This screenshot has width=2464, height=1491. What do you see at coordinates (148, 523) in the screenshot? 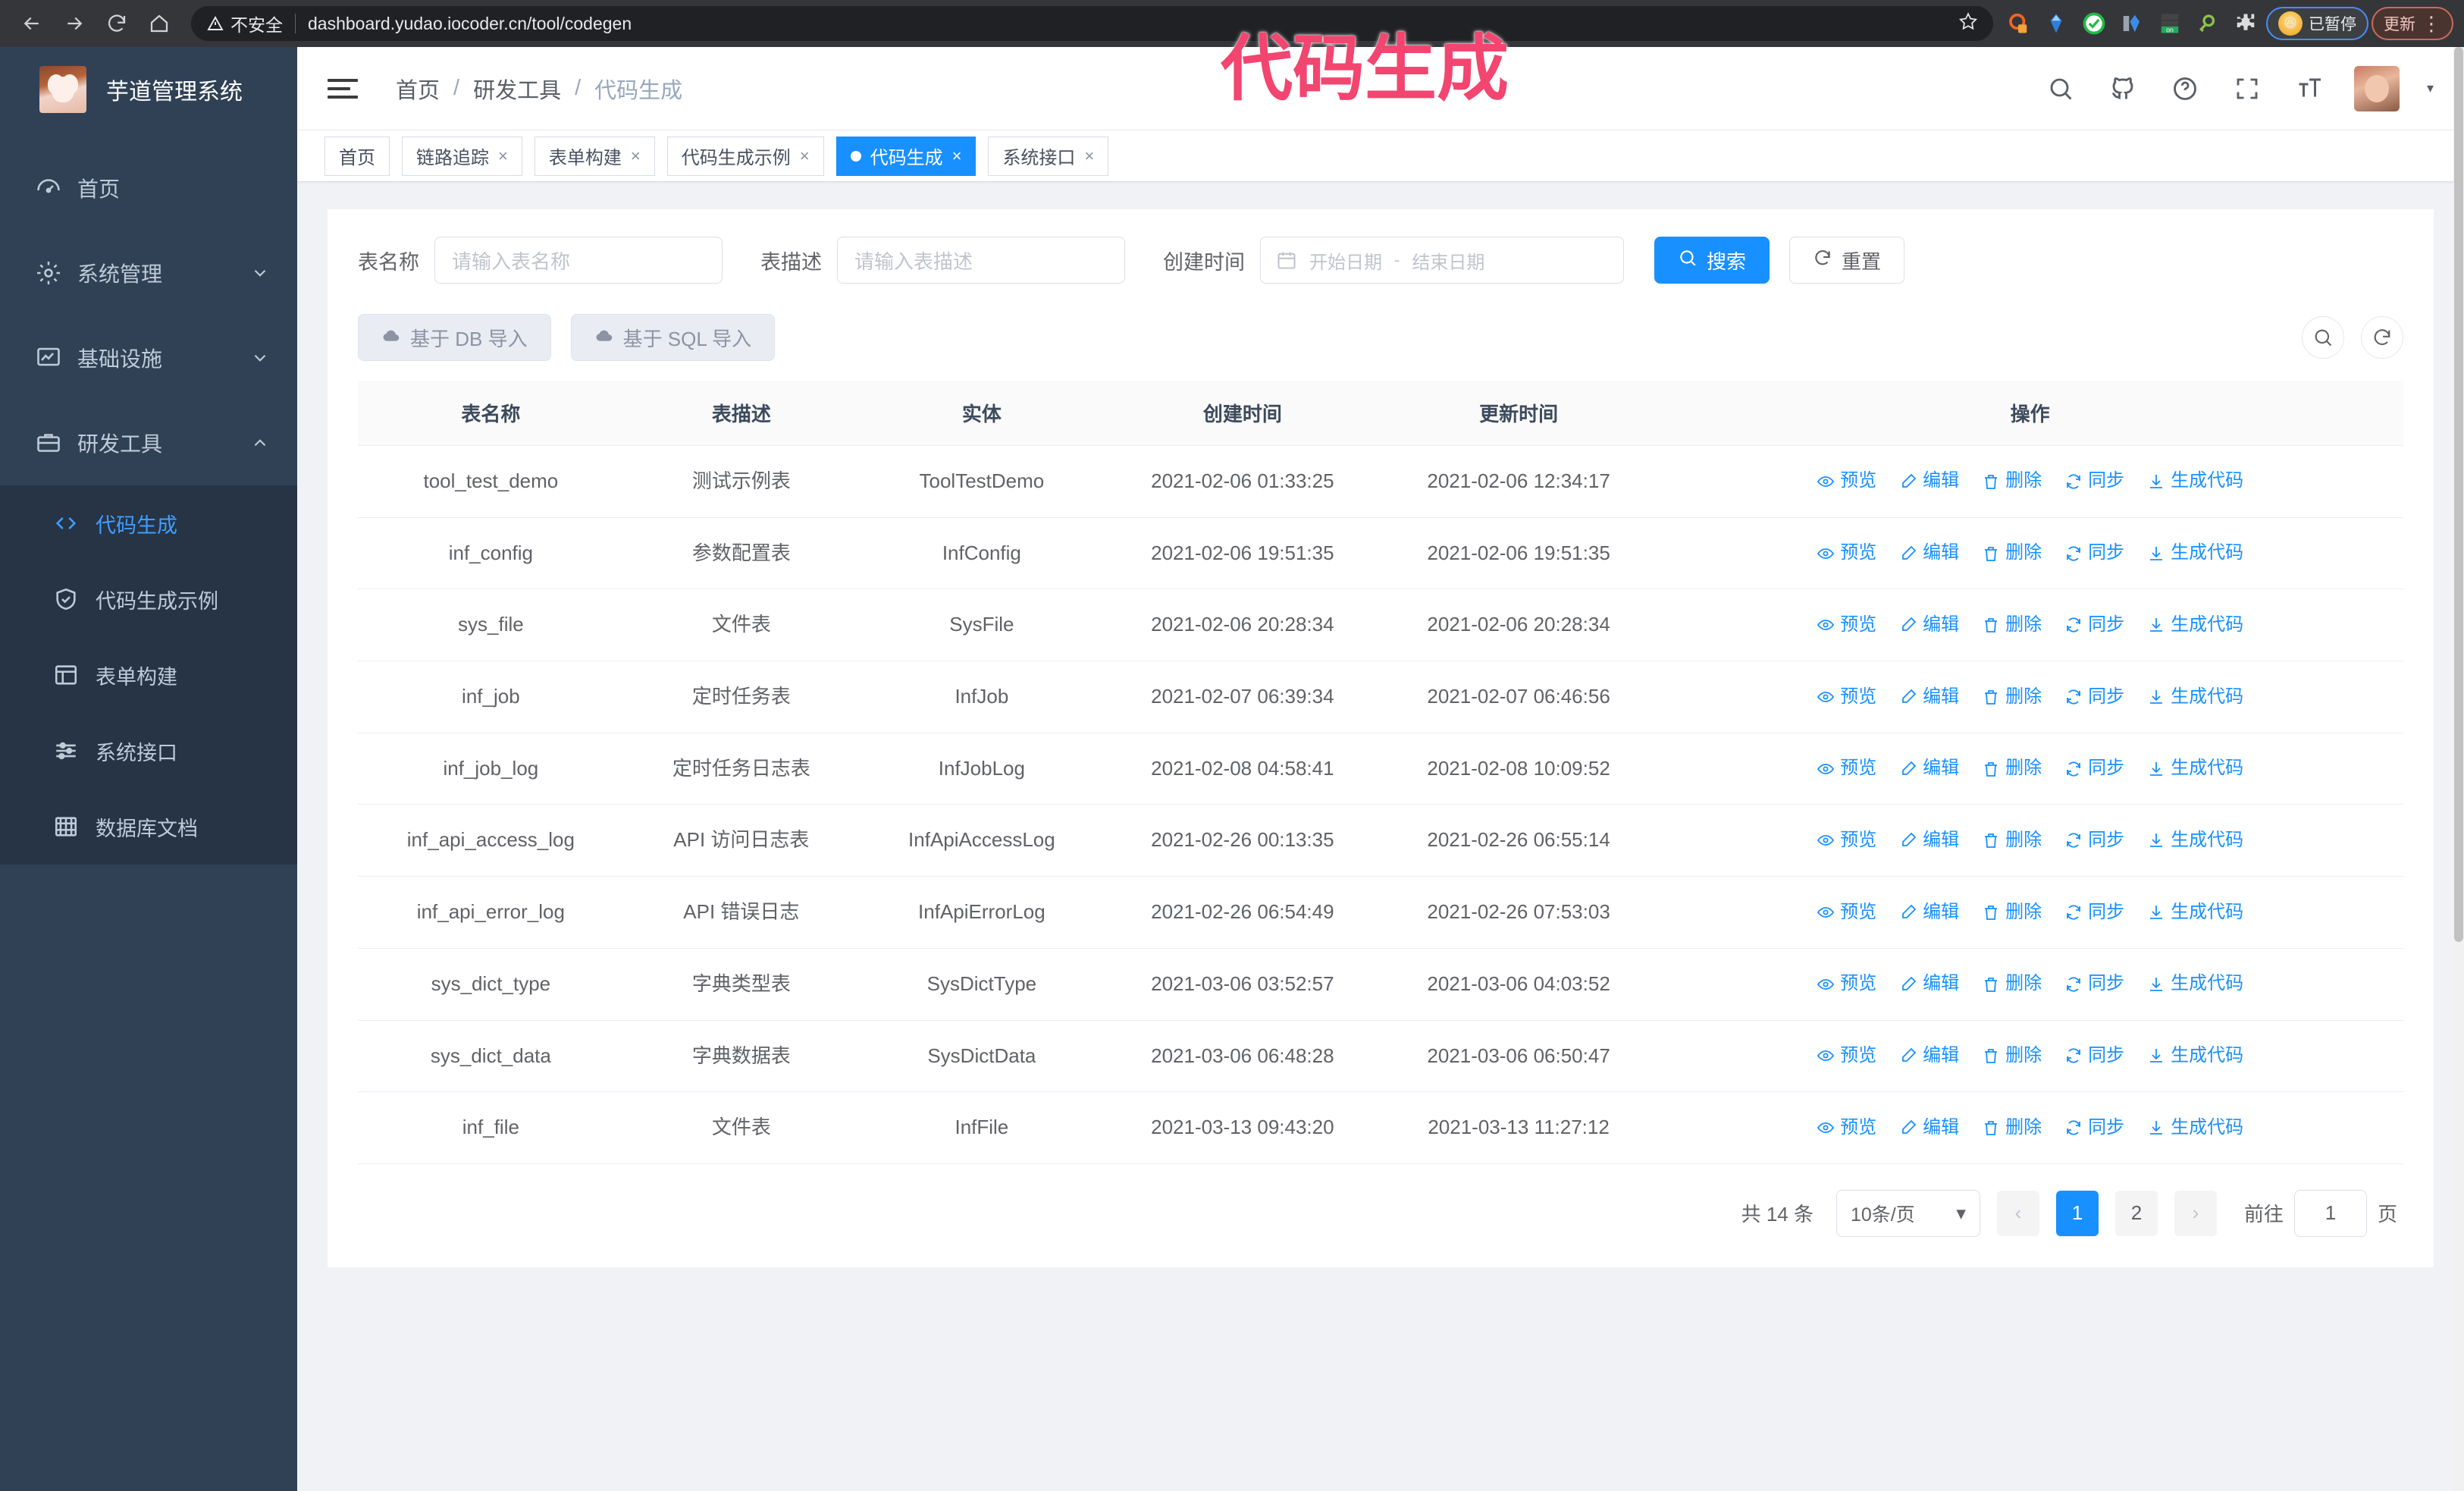
I see `sidebar-item-codegen: 代码生成` at bounding box center [148, 523].